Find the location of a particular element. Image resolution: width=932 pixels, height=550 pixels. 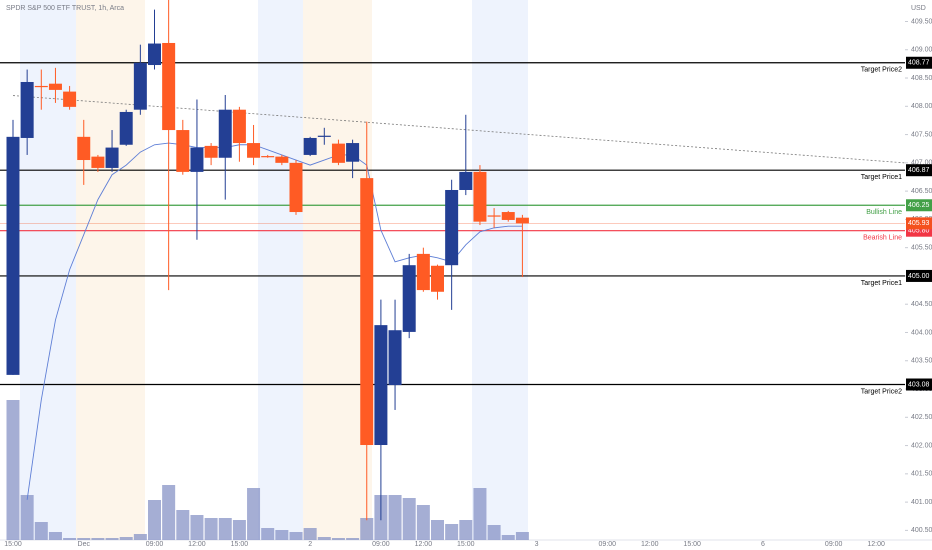

y-axis-label: USD is located at coordinates (918, 8).